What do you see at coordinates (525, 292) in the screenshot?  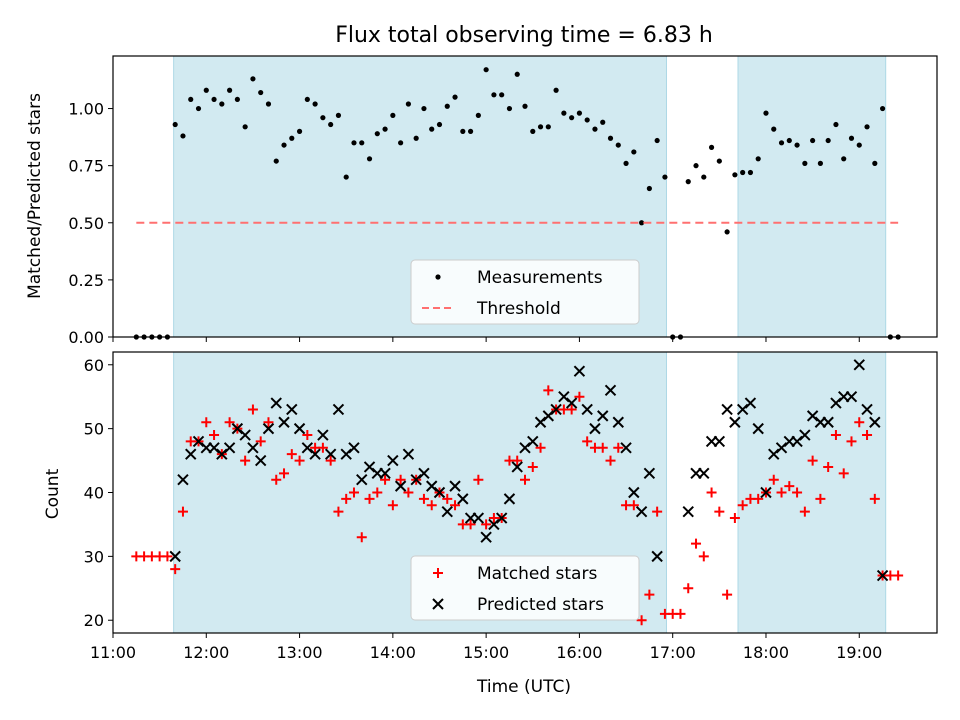 I see `top-legend: Measurements Threshold` at bounding box center [525, 292].